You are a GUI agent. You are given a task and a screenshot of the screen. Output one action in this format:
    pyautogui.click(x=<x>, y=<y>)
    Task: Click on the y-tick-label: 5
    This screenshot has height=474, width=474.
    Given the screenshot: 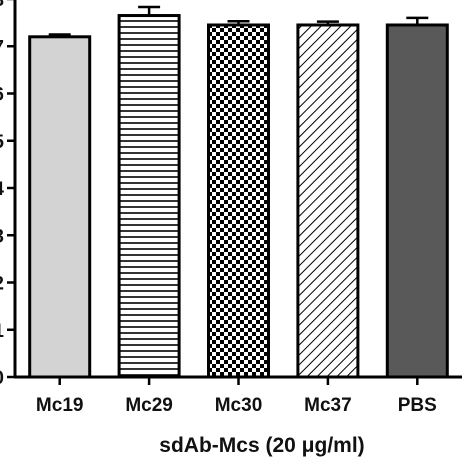 What is the action you would take?
    pyautogui.click(x=2, y=142)
    